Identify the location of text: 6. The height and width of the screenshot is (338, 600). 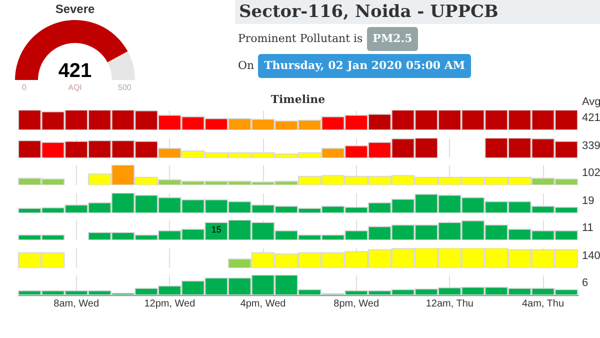
(585, 283).